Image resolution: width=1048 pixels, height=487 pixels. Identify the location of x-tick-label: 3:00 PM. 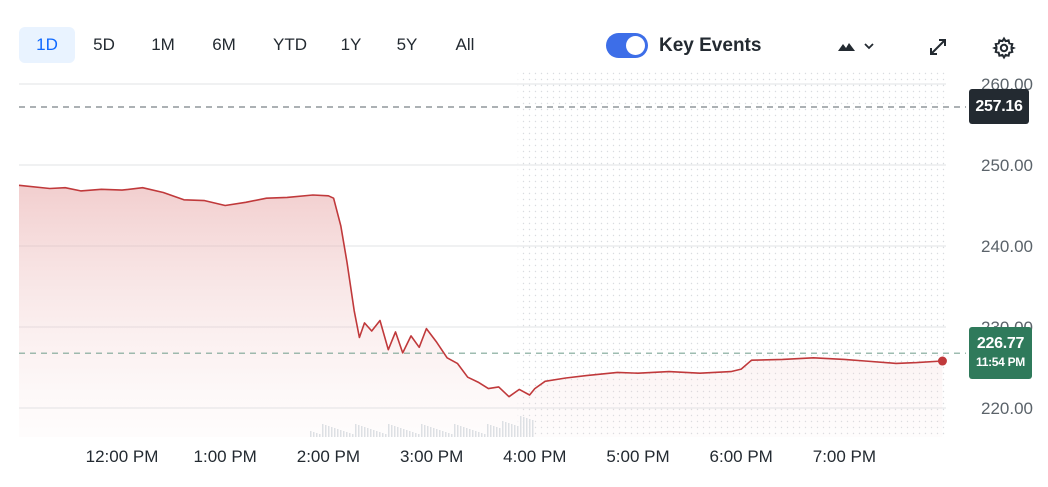
(431, 456).